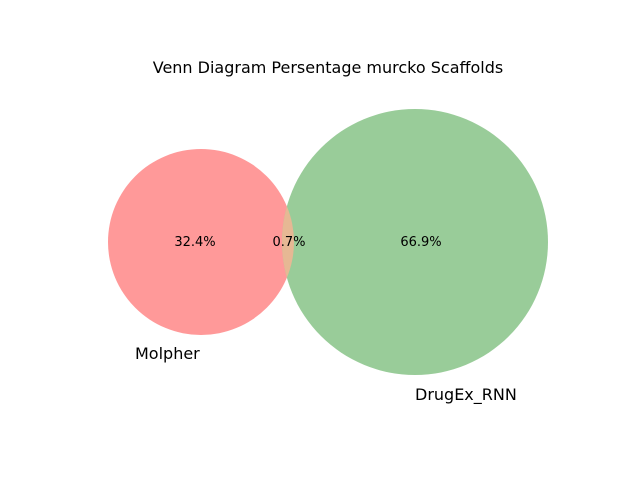 The width and height of the screenshot is (640, 480). What do you see at coordinates (420, 242) in the screenshot?
I see `drugex-rnn-only-percentage: 66.9%` at bounding box center [420, 242].